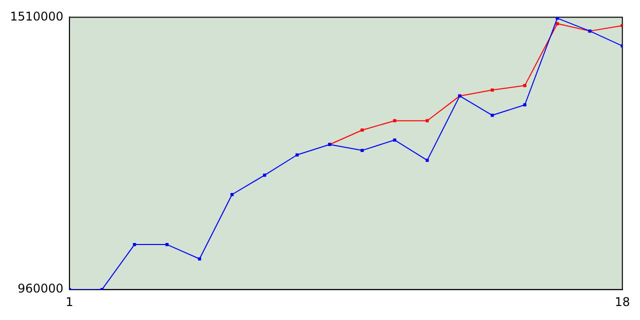 This screenshot has height=320, width=640. I want to click on x-tick-label: 1, so click(70, 301).